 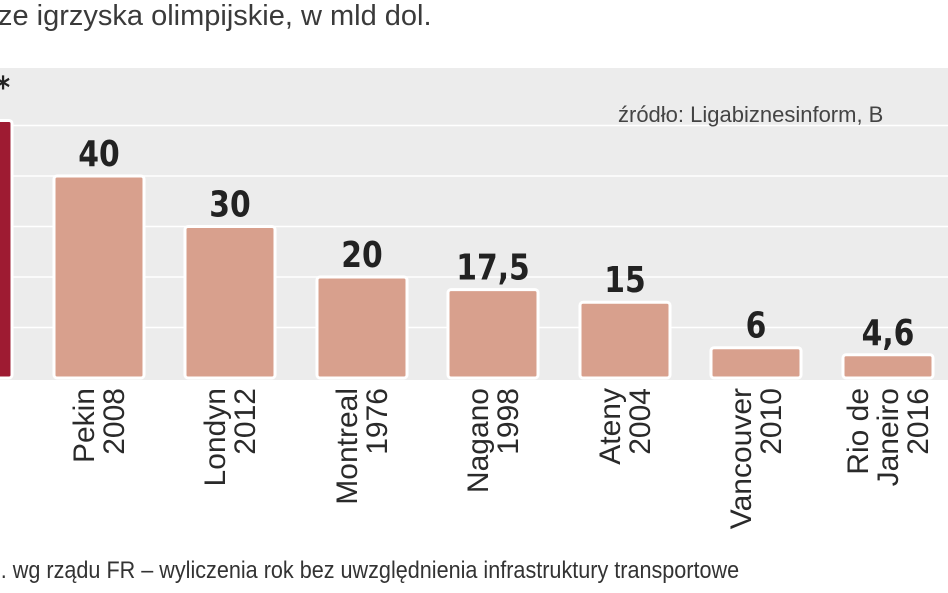 What do you see at coordinates (508, 421) in the screenshot?
I see `category-label-line: 1998` at bounding box center [508, 421].